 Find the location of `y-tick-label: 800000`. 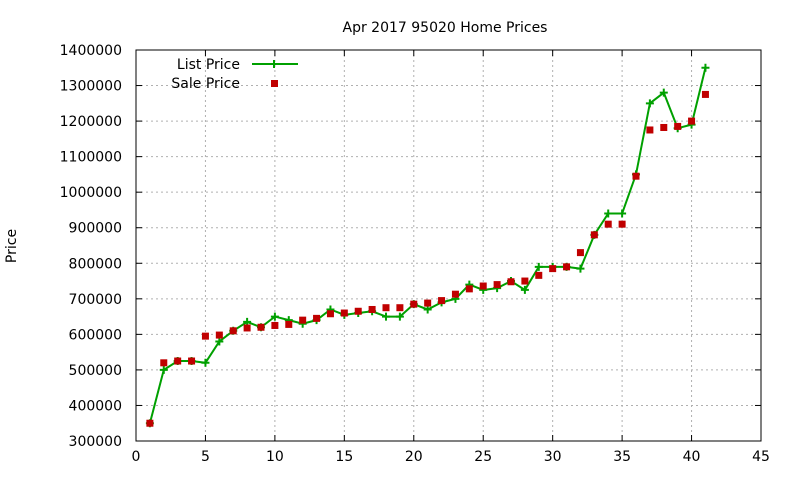

y-tick-label: 800000 is located at coordinates (95, 264).